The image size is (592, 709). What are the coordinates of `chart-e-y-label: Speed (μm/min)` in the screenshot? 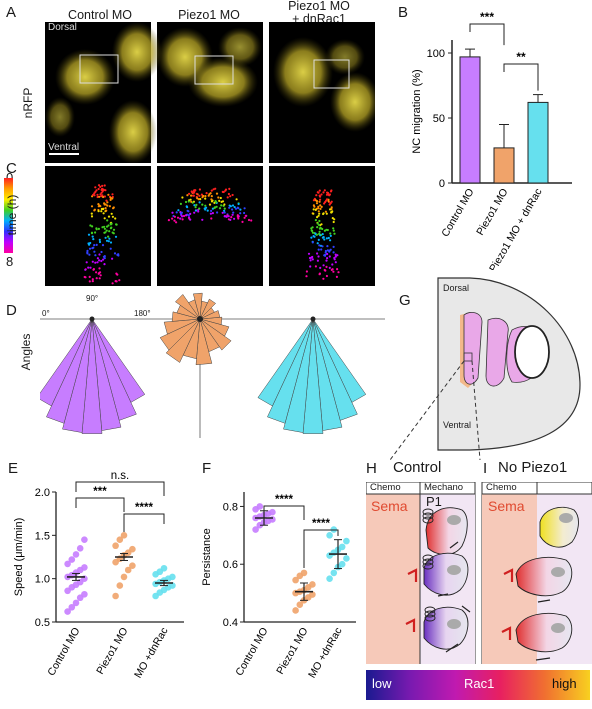 It's located at (19, 557).